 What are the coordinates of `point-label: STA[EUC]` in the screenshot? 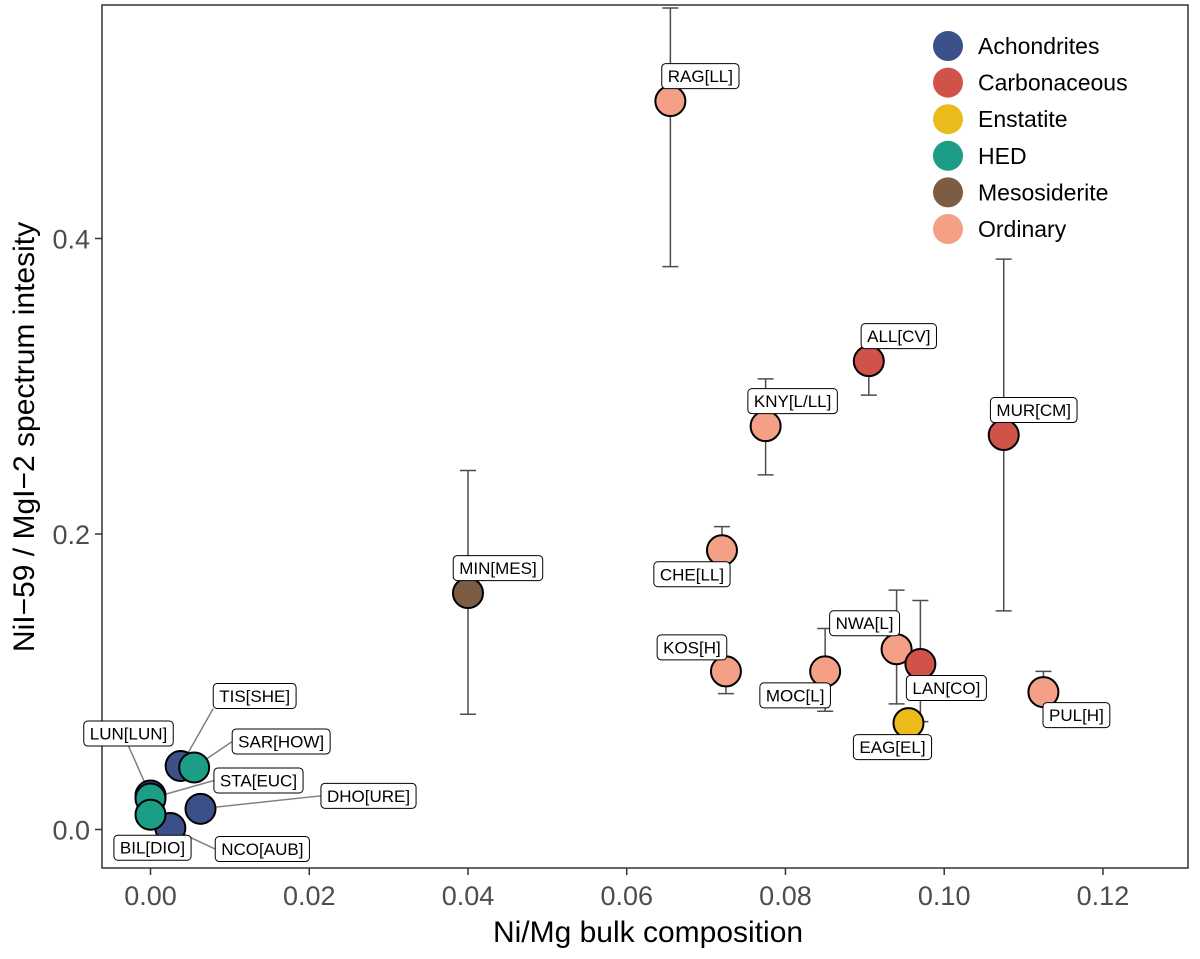 It's located at (258, 780).